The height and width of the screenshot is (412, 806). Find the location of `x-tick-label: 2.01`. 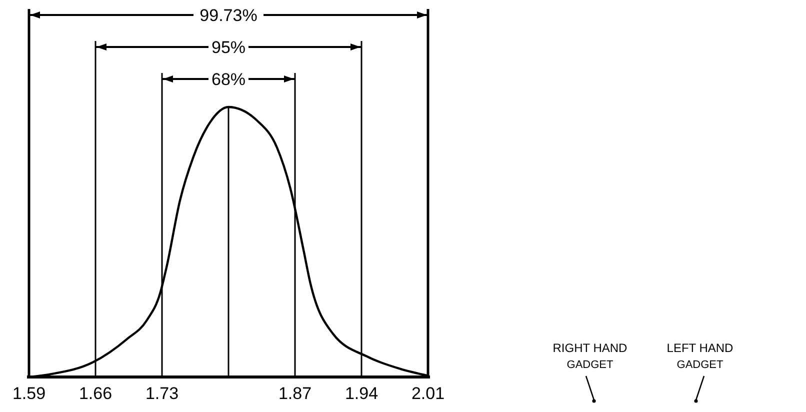

x-tick-label: 2.01 is located at coordinates (428, 393).